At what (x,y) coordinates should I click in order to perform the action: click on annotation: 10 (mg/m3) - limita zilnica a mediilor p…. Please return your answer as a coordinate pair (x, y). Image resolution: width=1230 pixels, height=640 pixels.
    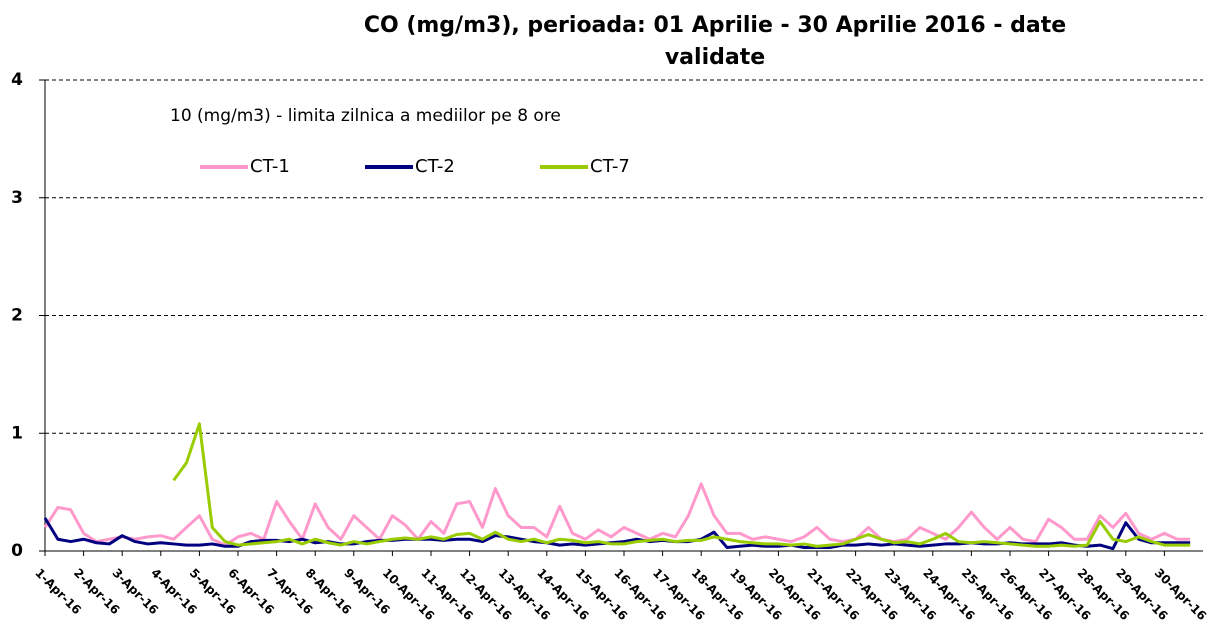
    Looking at the image, I should click on (365, 116).